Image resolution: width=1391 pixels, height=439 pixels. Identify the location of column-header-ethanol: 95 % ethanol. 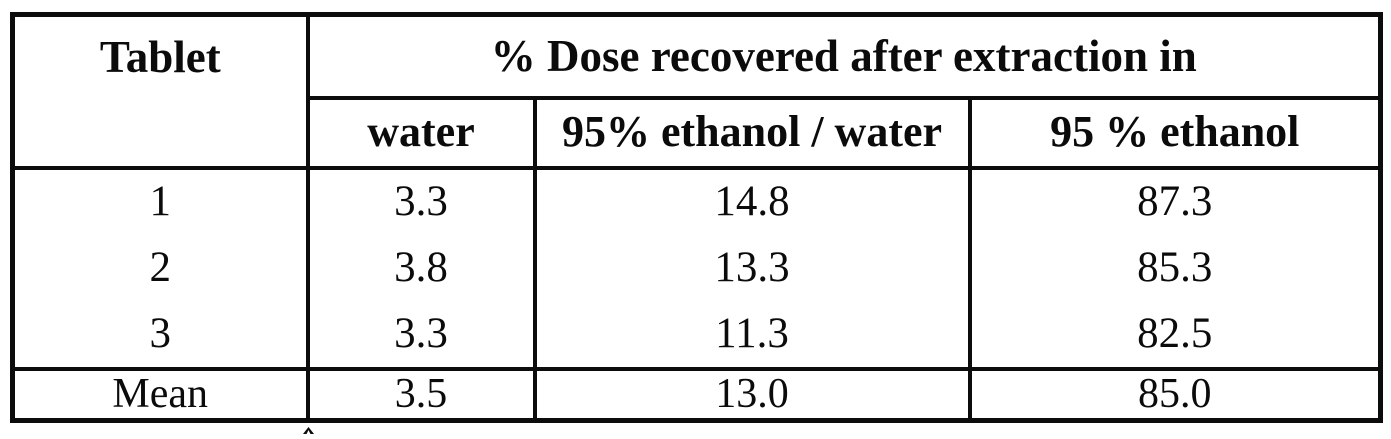
(1174, 133).